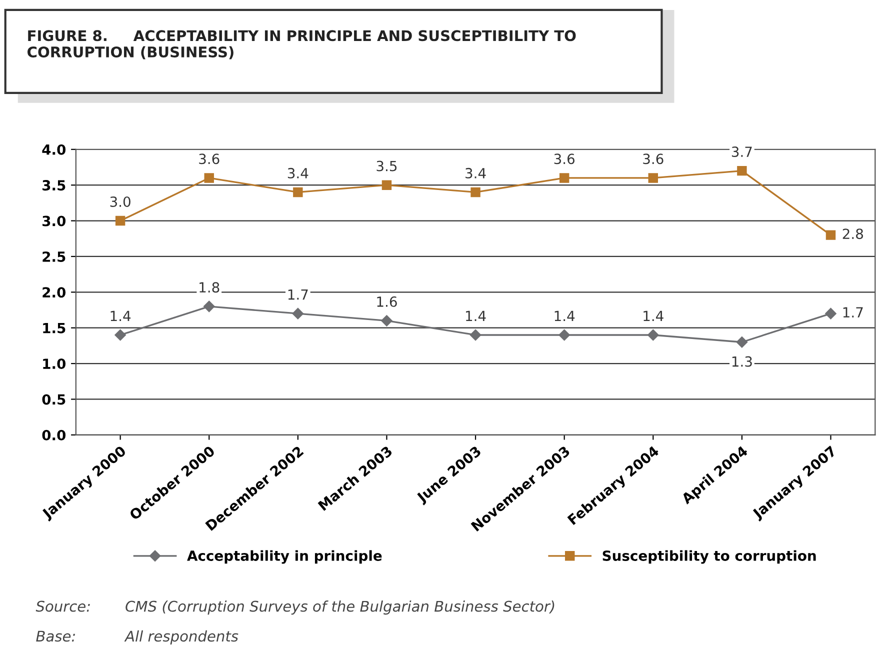  Describe the element at coordinates (181, 637) in the screenshot. I see `text: All respondents` at that location.